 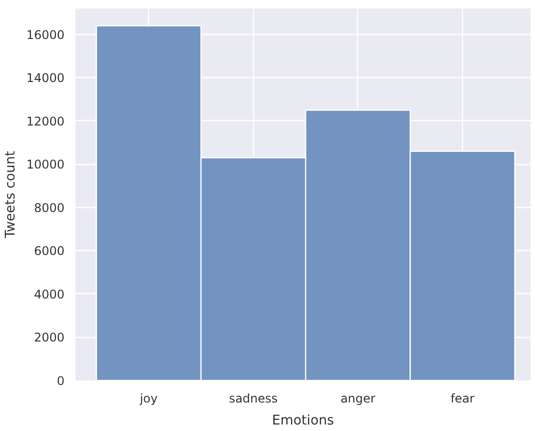 I want to click on y-tick-label: 8000, so click(x=49, y=207).